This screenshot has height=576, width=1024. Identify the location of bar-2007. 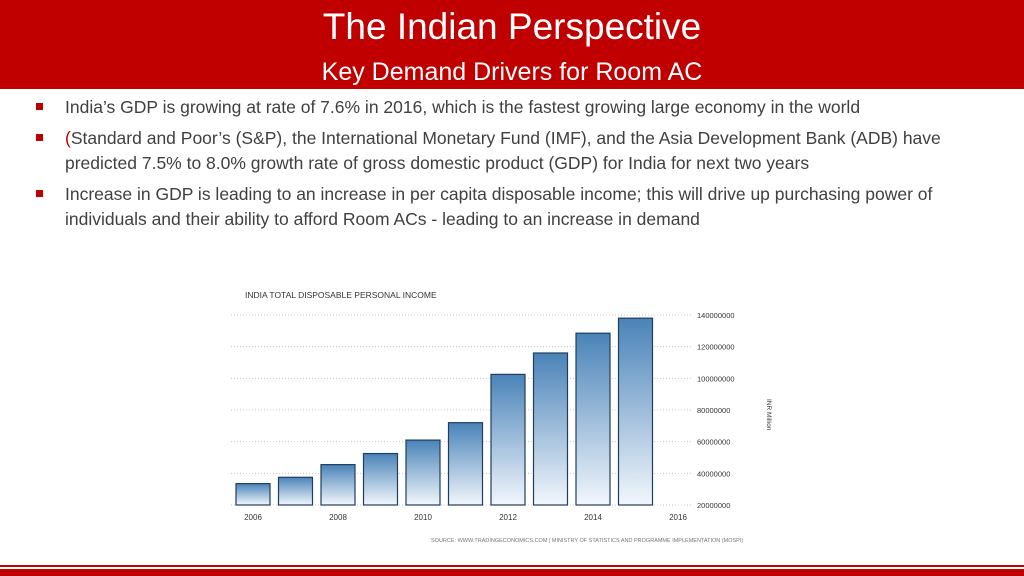
(295, 491).